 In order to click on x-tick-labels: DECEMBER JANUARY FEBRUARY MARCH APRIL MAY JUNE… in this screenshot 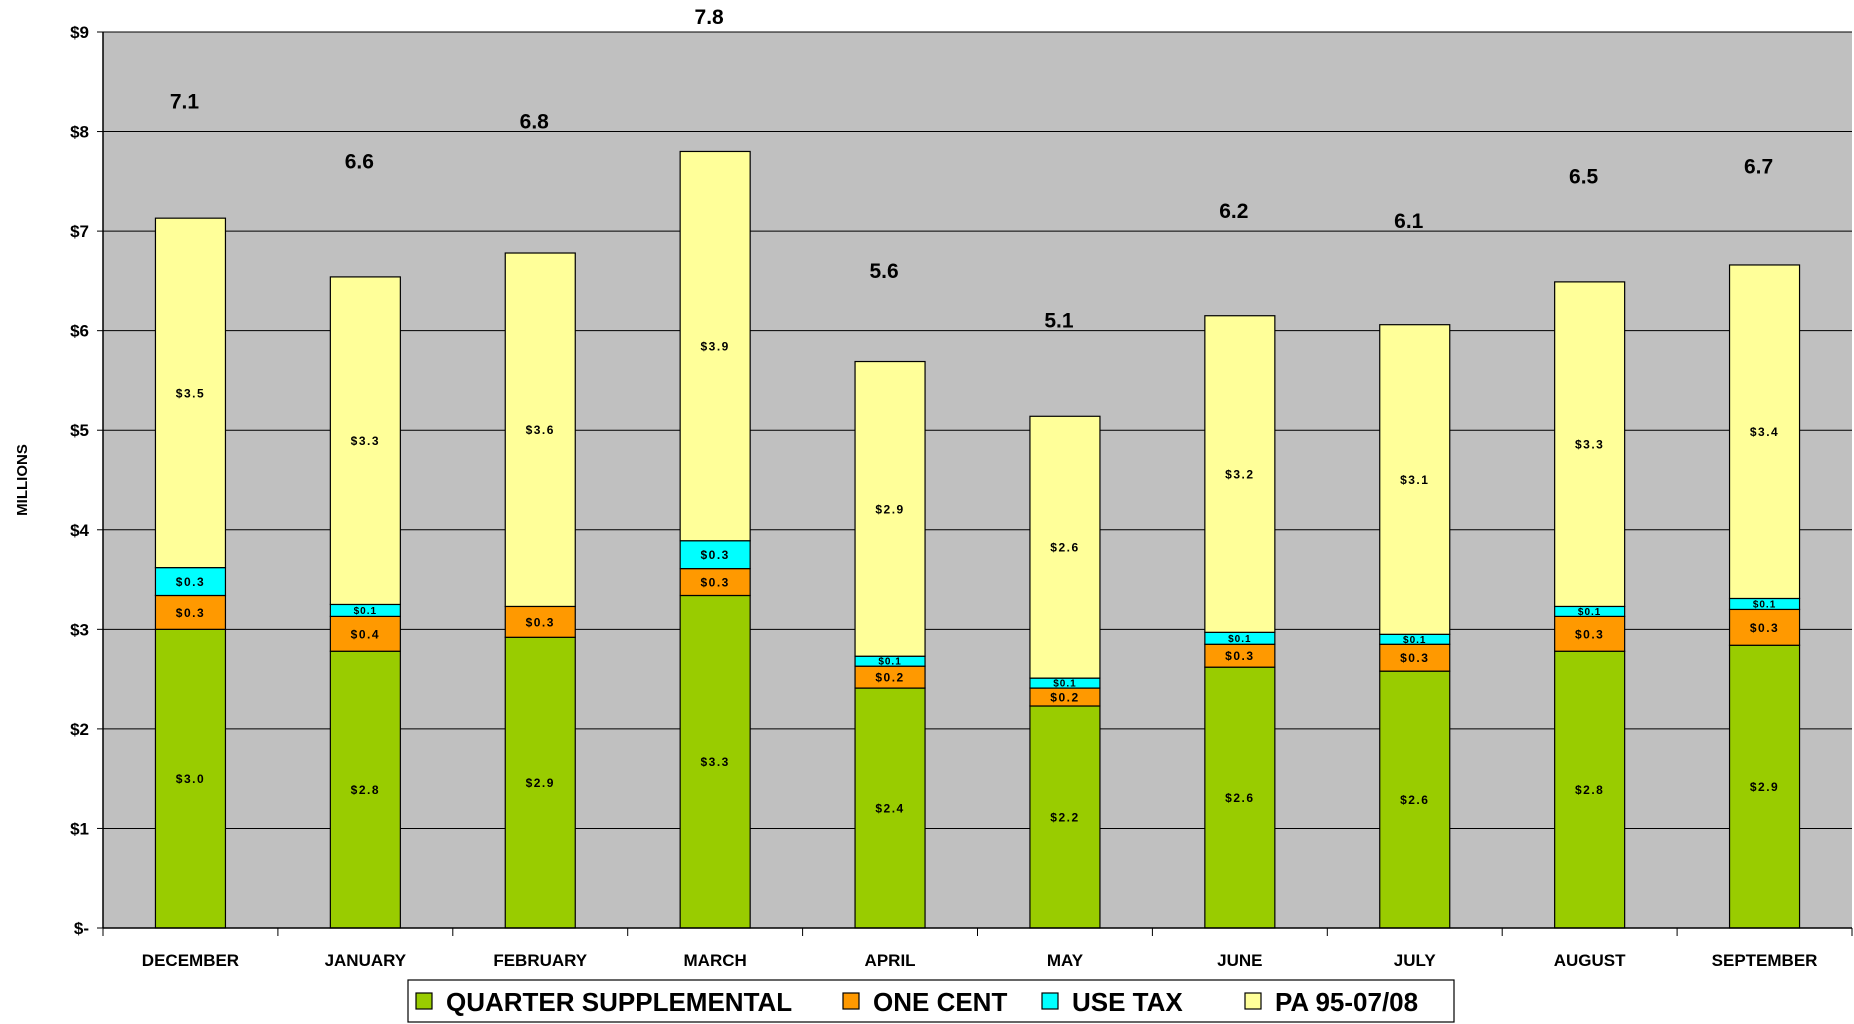, I will do `click(980, 960)`.